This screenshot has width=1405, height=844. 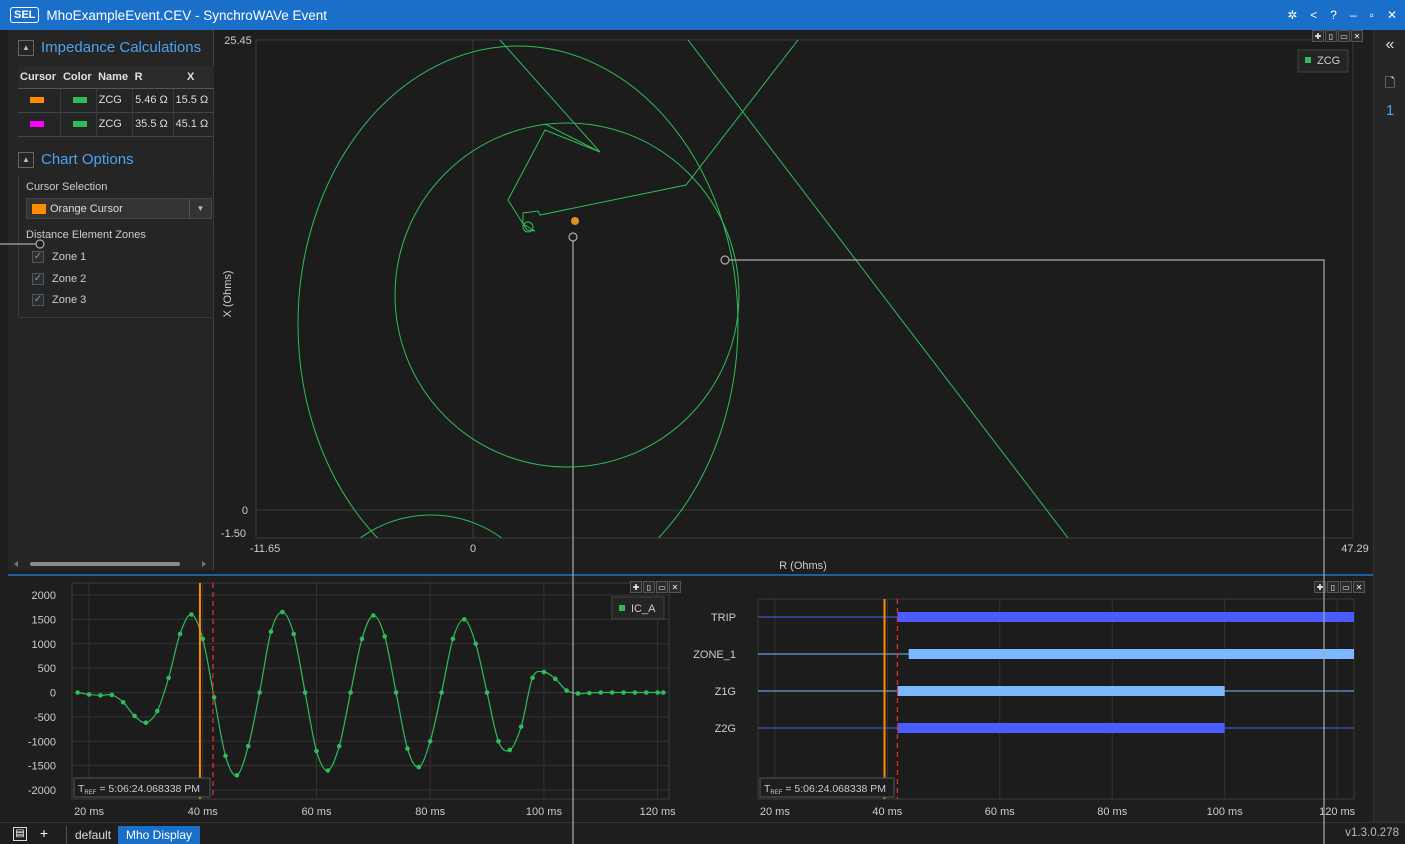 I want to click on scroll-right-icon, so click(x=204, y=564).